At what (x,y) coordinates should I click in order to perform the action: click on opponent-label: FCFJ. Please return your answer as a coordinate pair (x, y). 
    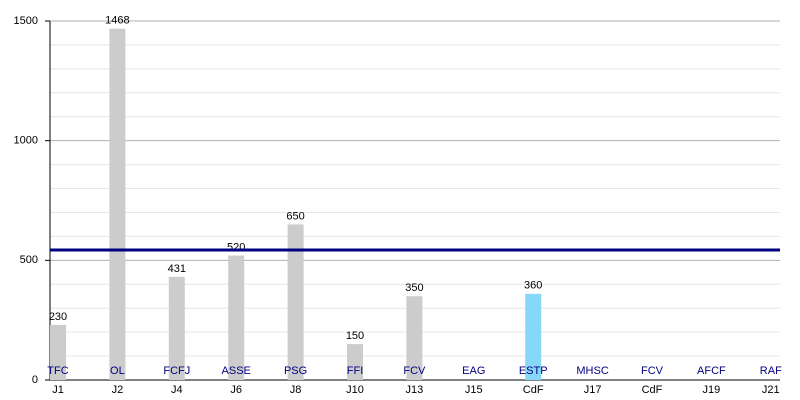
    Looking at the image, I should click on (176, 371).